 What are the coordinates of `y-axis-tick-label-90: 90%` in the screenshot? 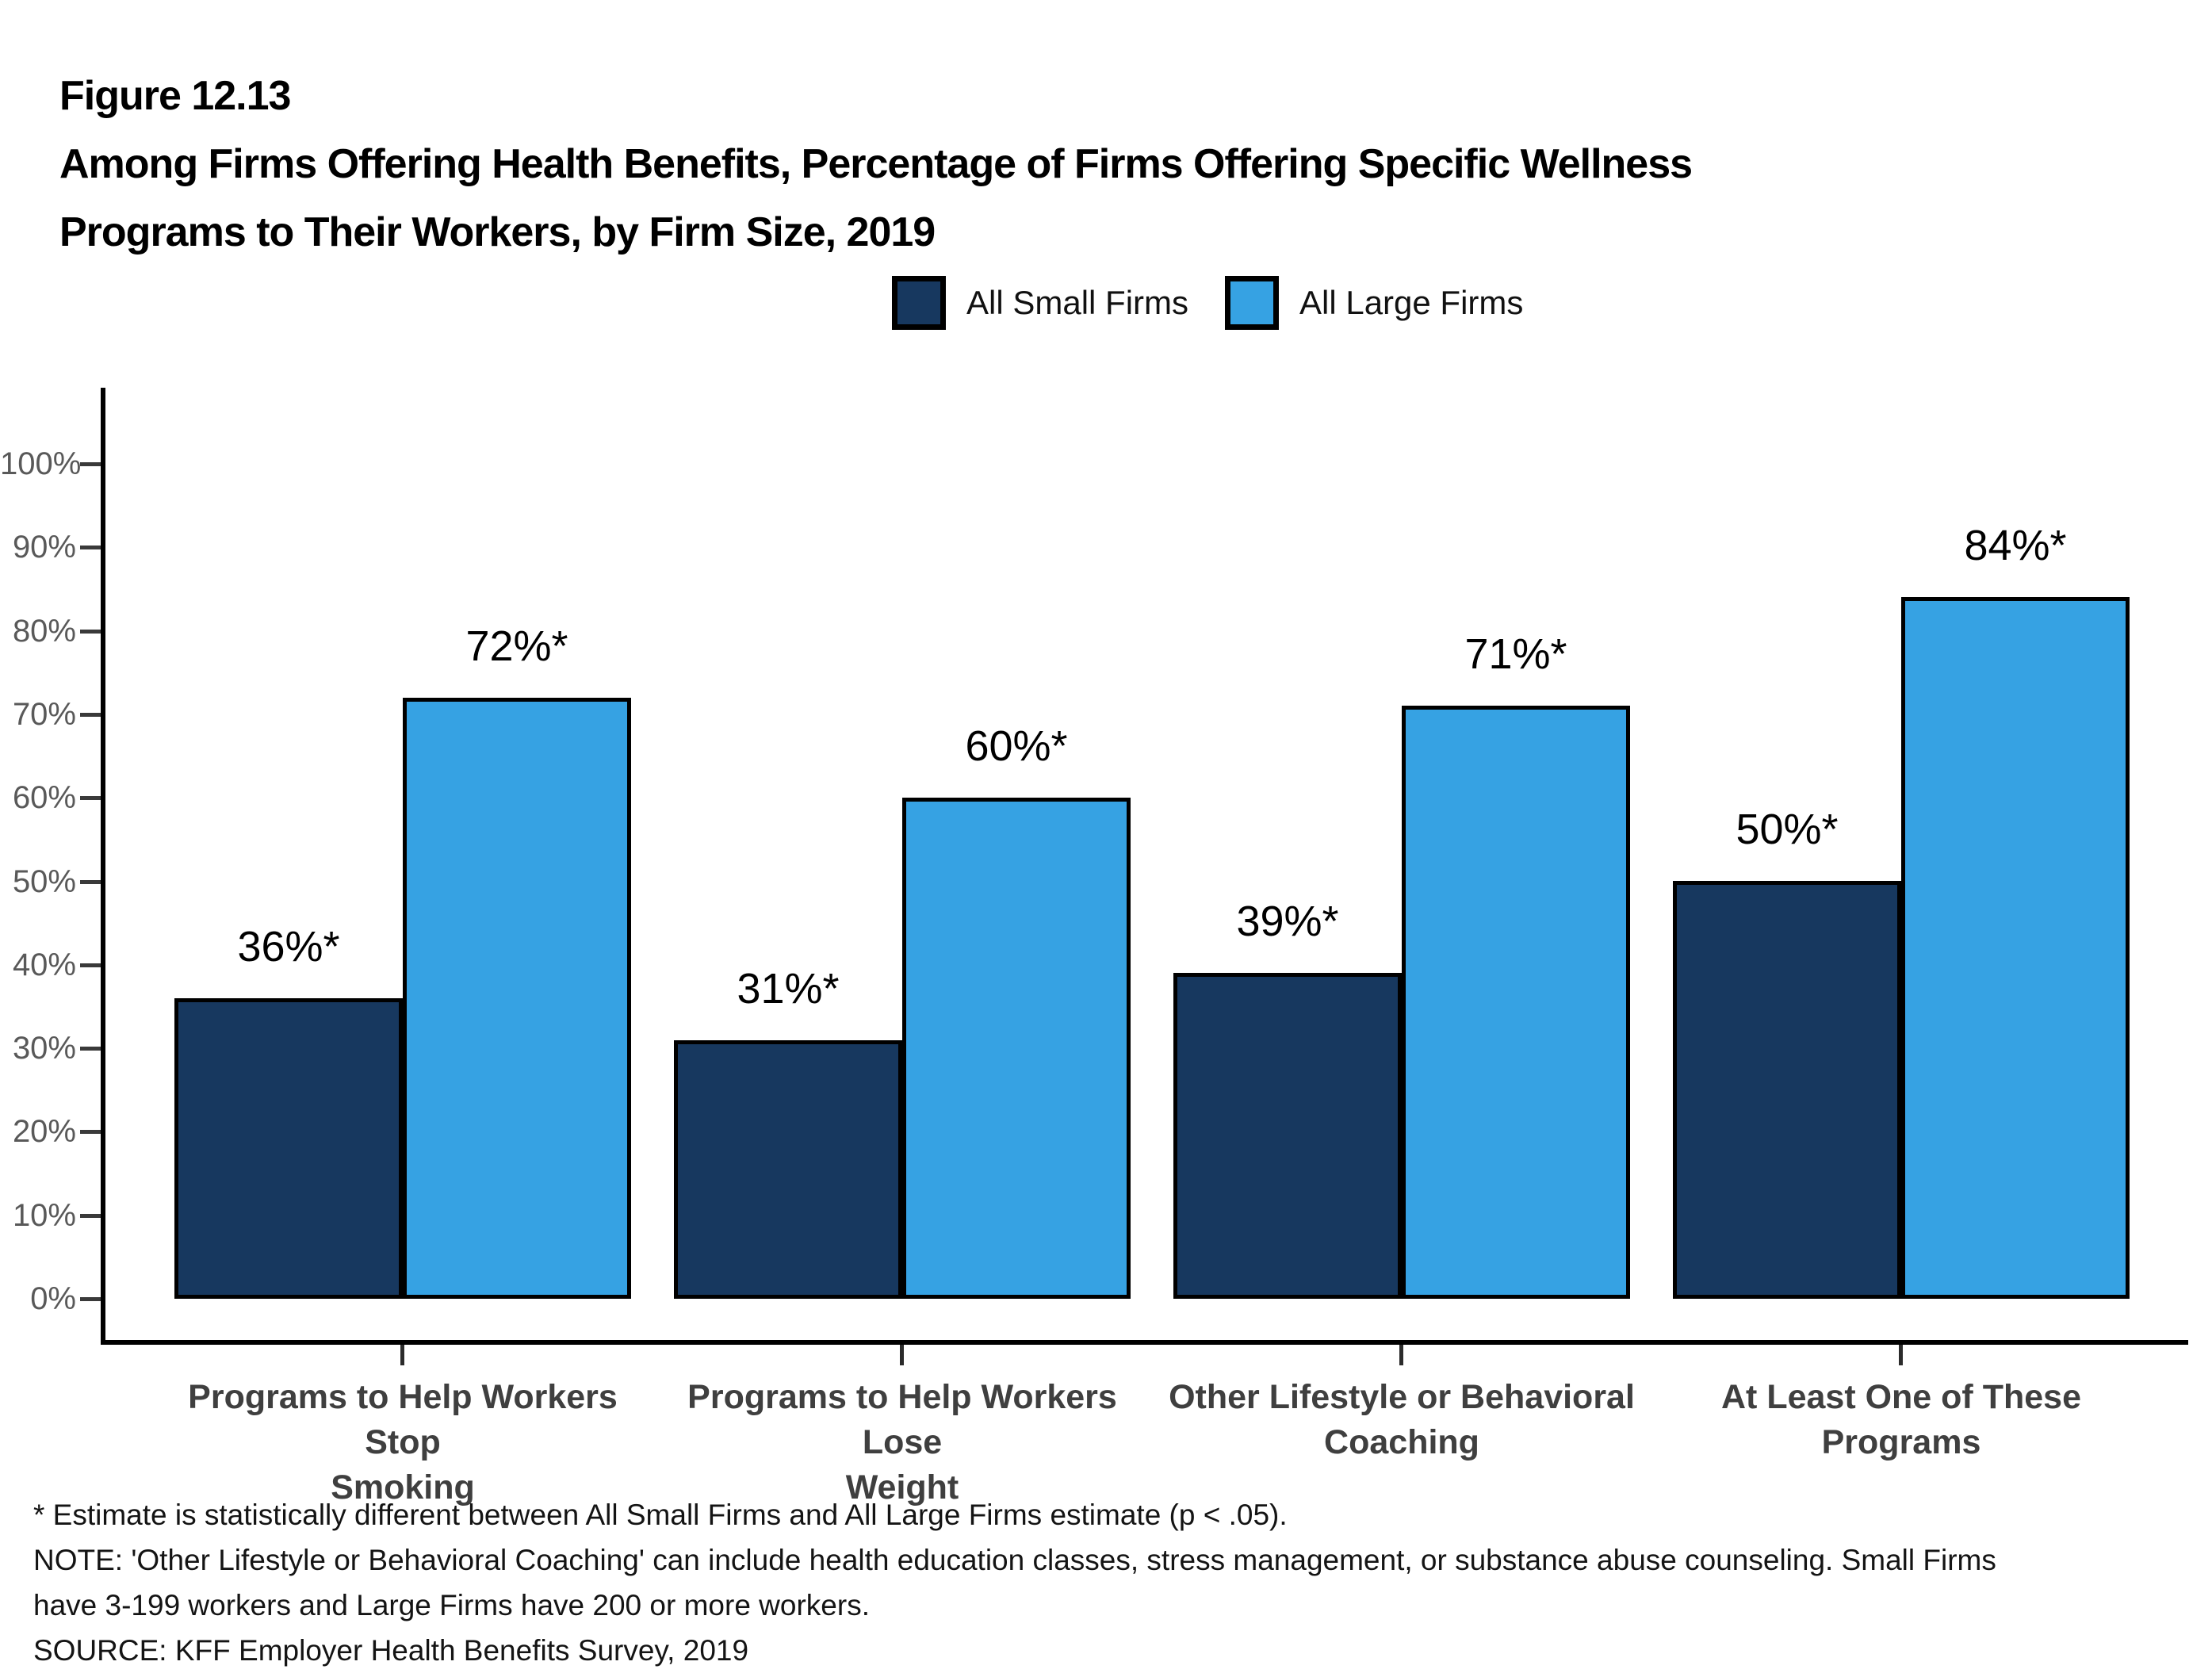 It's located at (44, 548).